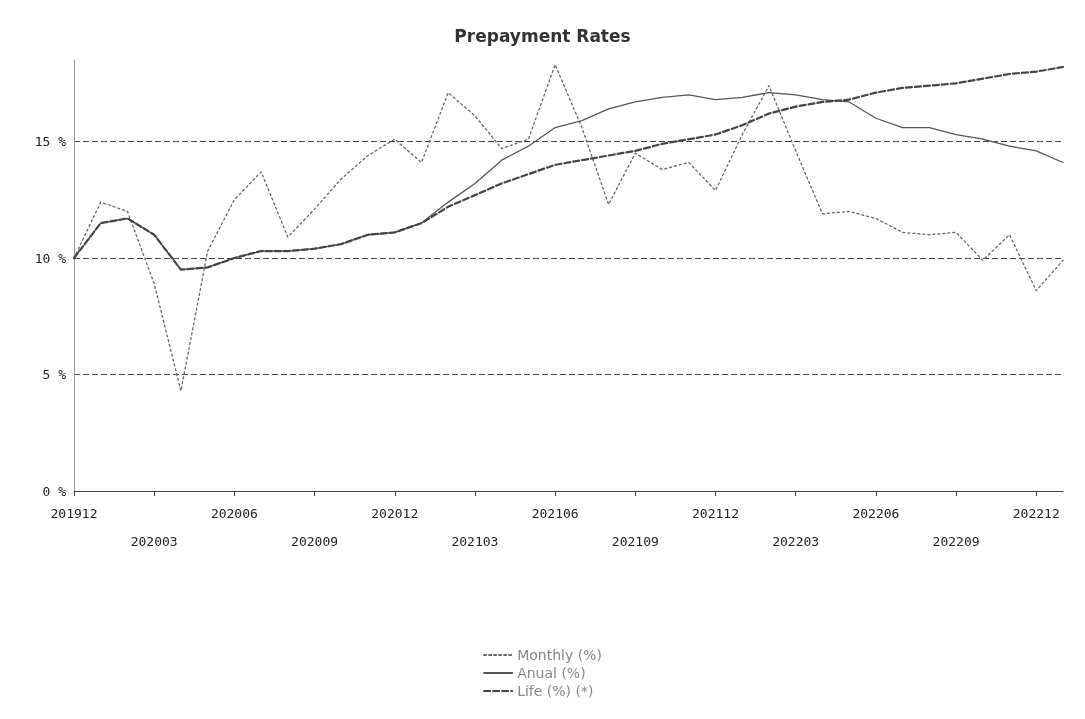 The image size is (1085, 719). I want to click on x-tick-label: 202206, so click(876, 513).